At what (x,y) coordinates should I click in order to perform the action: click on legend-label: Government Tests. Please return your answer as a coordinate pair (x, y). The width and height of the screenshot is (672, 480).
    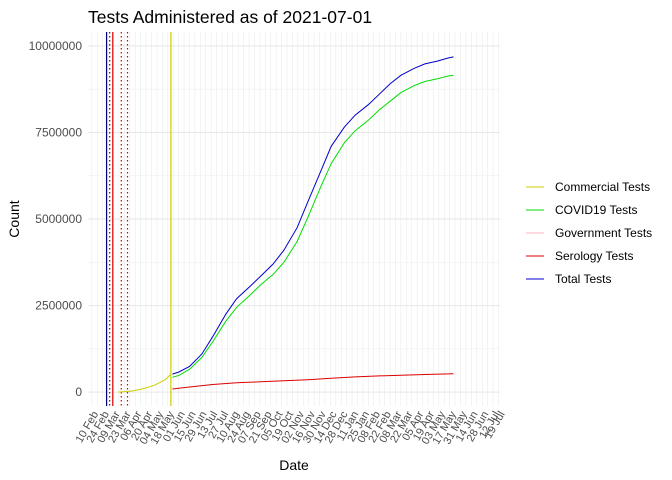
    Looking at the image, I should click on (603, 233).